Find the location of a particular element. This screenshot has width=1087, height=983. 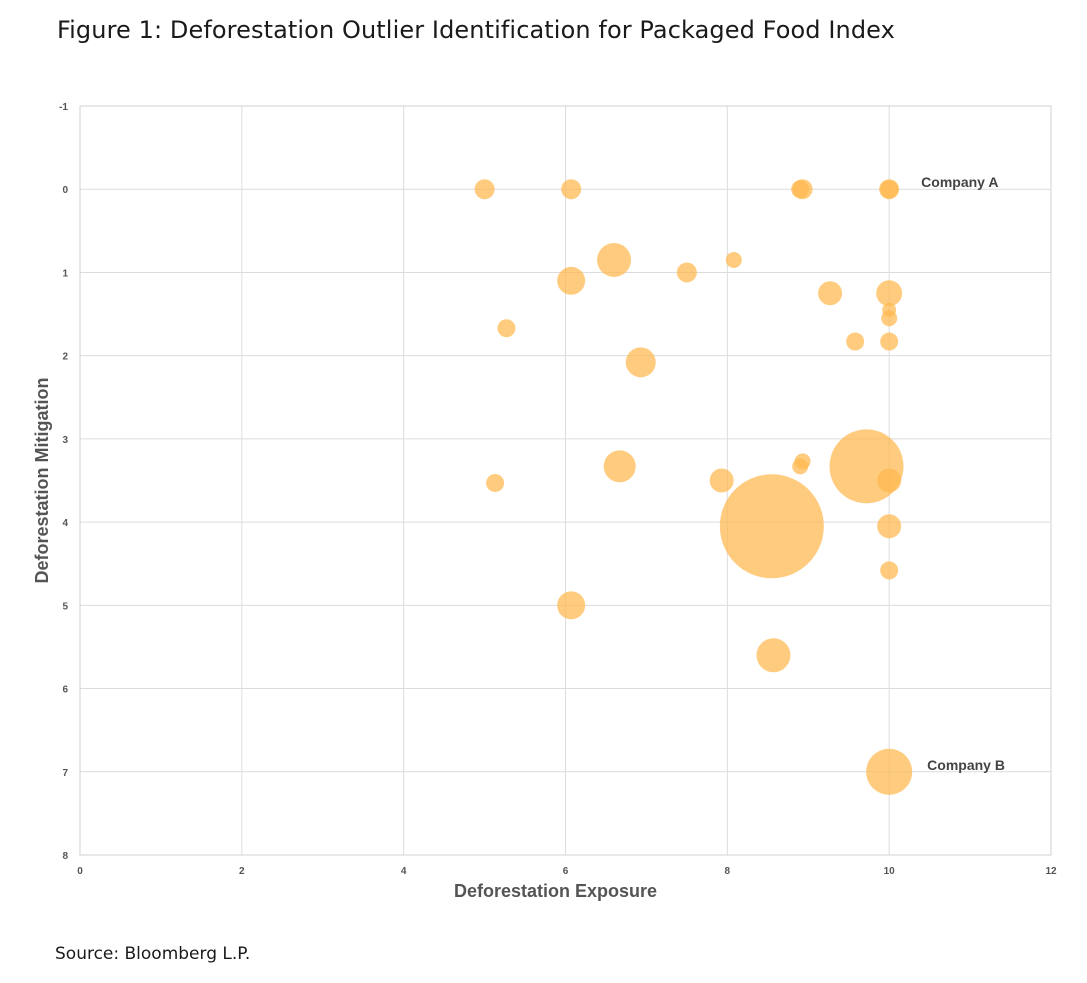

annotation-label: Company A is located at coordinates (959, 182).